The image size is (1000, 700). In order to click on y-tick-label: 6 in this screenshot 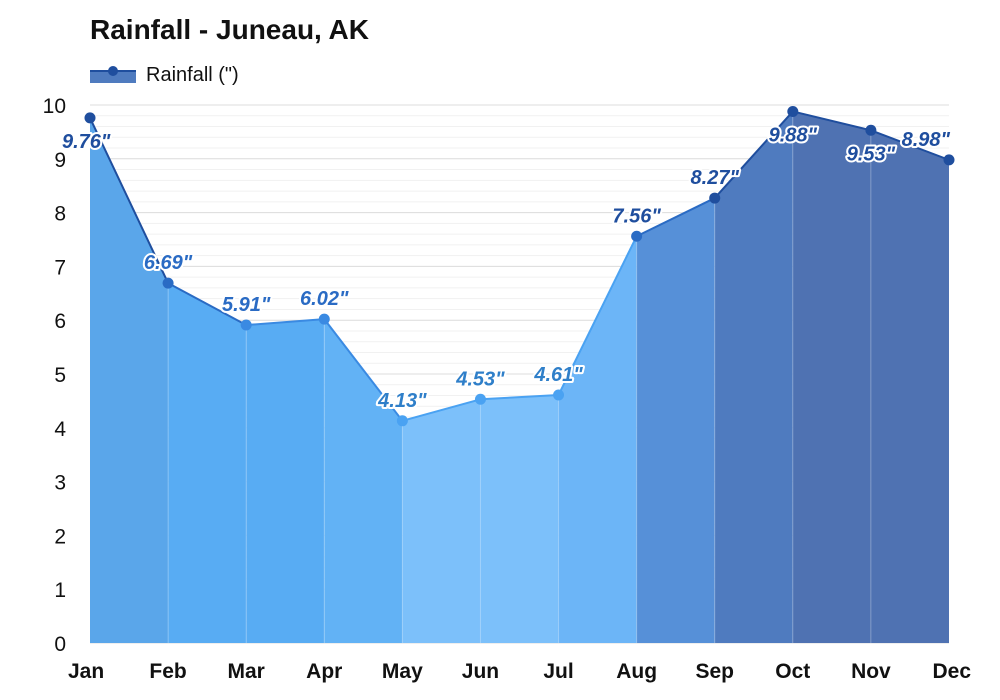, I will do `click(60, 321)`.